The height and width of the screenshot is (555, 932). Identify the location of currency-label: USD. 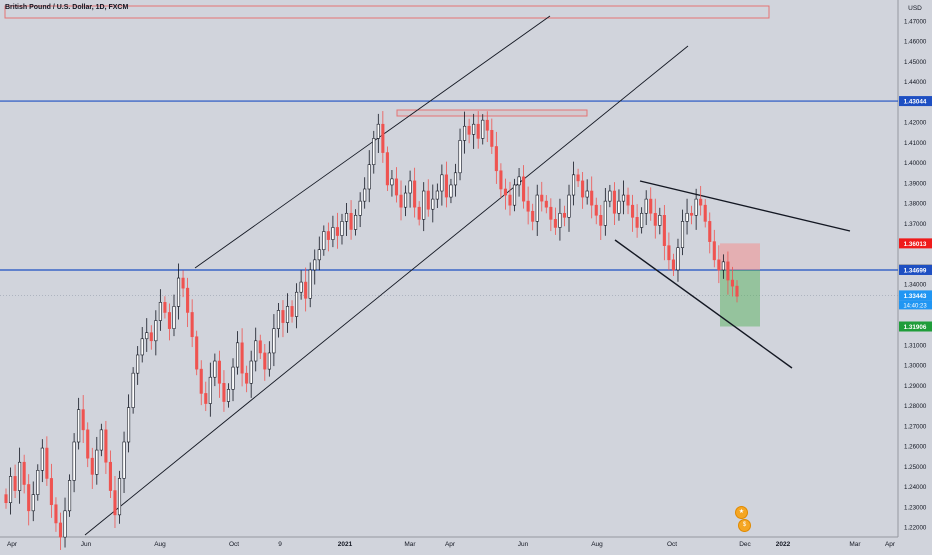
(915, 8).